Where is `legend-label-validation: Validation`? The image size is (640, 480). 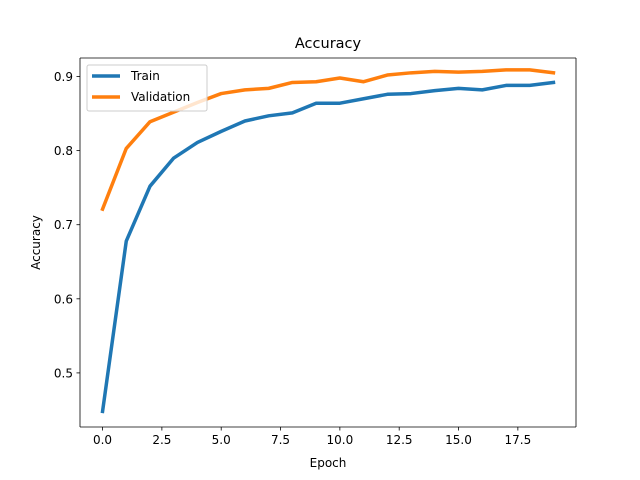 legend-label-validation: Validation is located at coordinates (160, 97).